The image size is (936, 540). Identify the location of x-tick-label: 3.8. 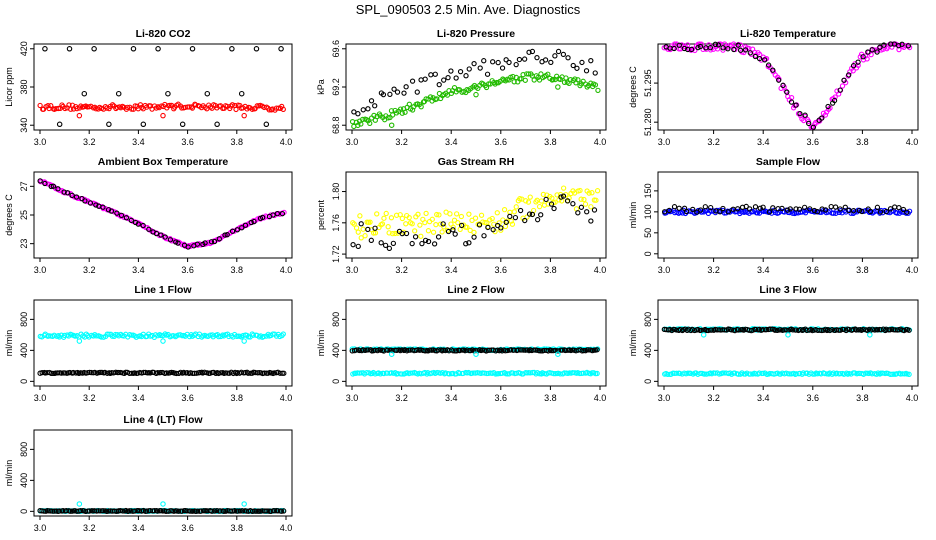
(550, 270).